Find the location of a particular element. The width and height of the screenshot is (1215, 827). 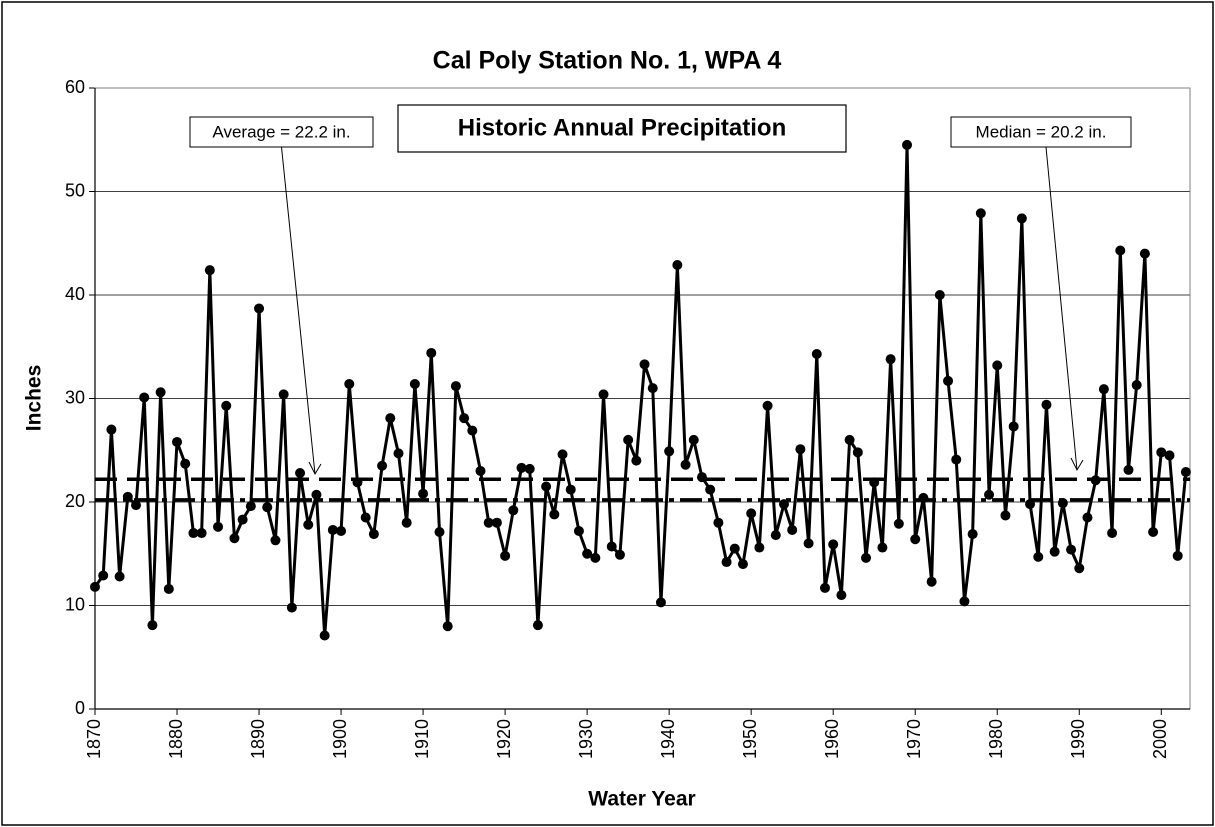

annotation-arrow is located at coordinates (1061, 308).